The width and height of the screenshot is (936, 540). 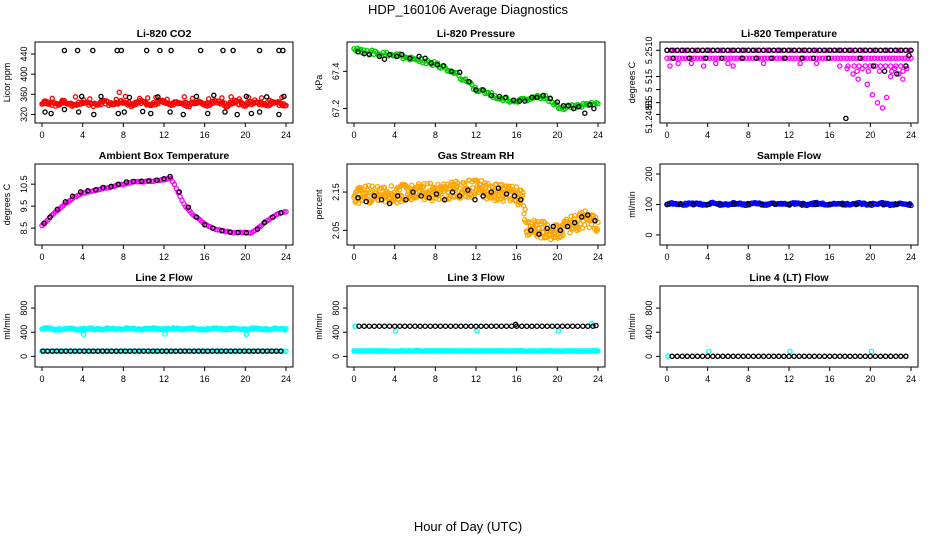 I want to click on y-tick-label: 400, so click(x=24, y=74).